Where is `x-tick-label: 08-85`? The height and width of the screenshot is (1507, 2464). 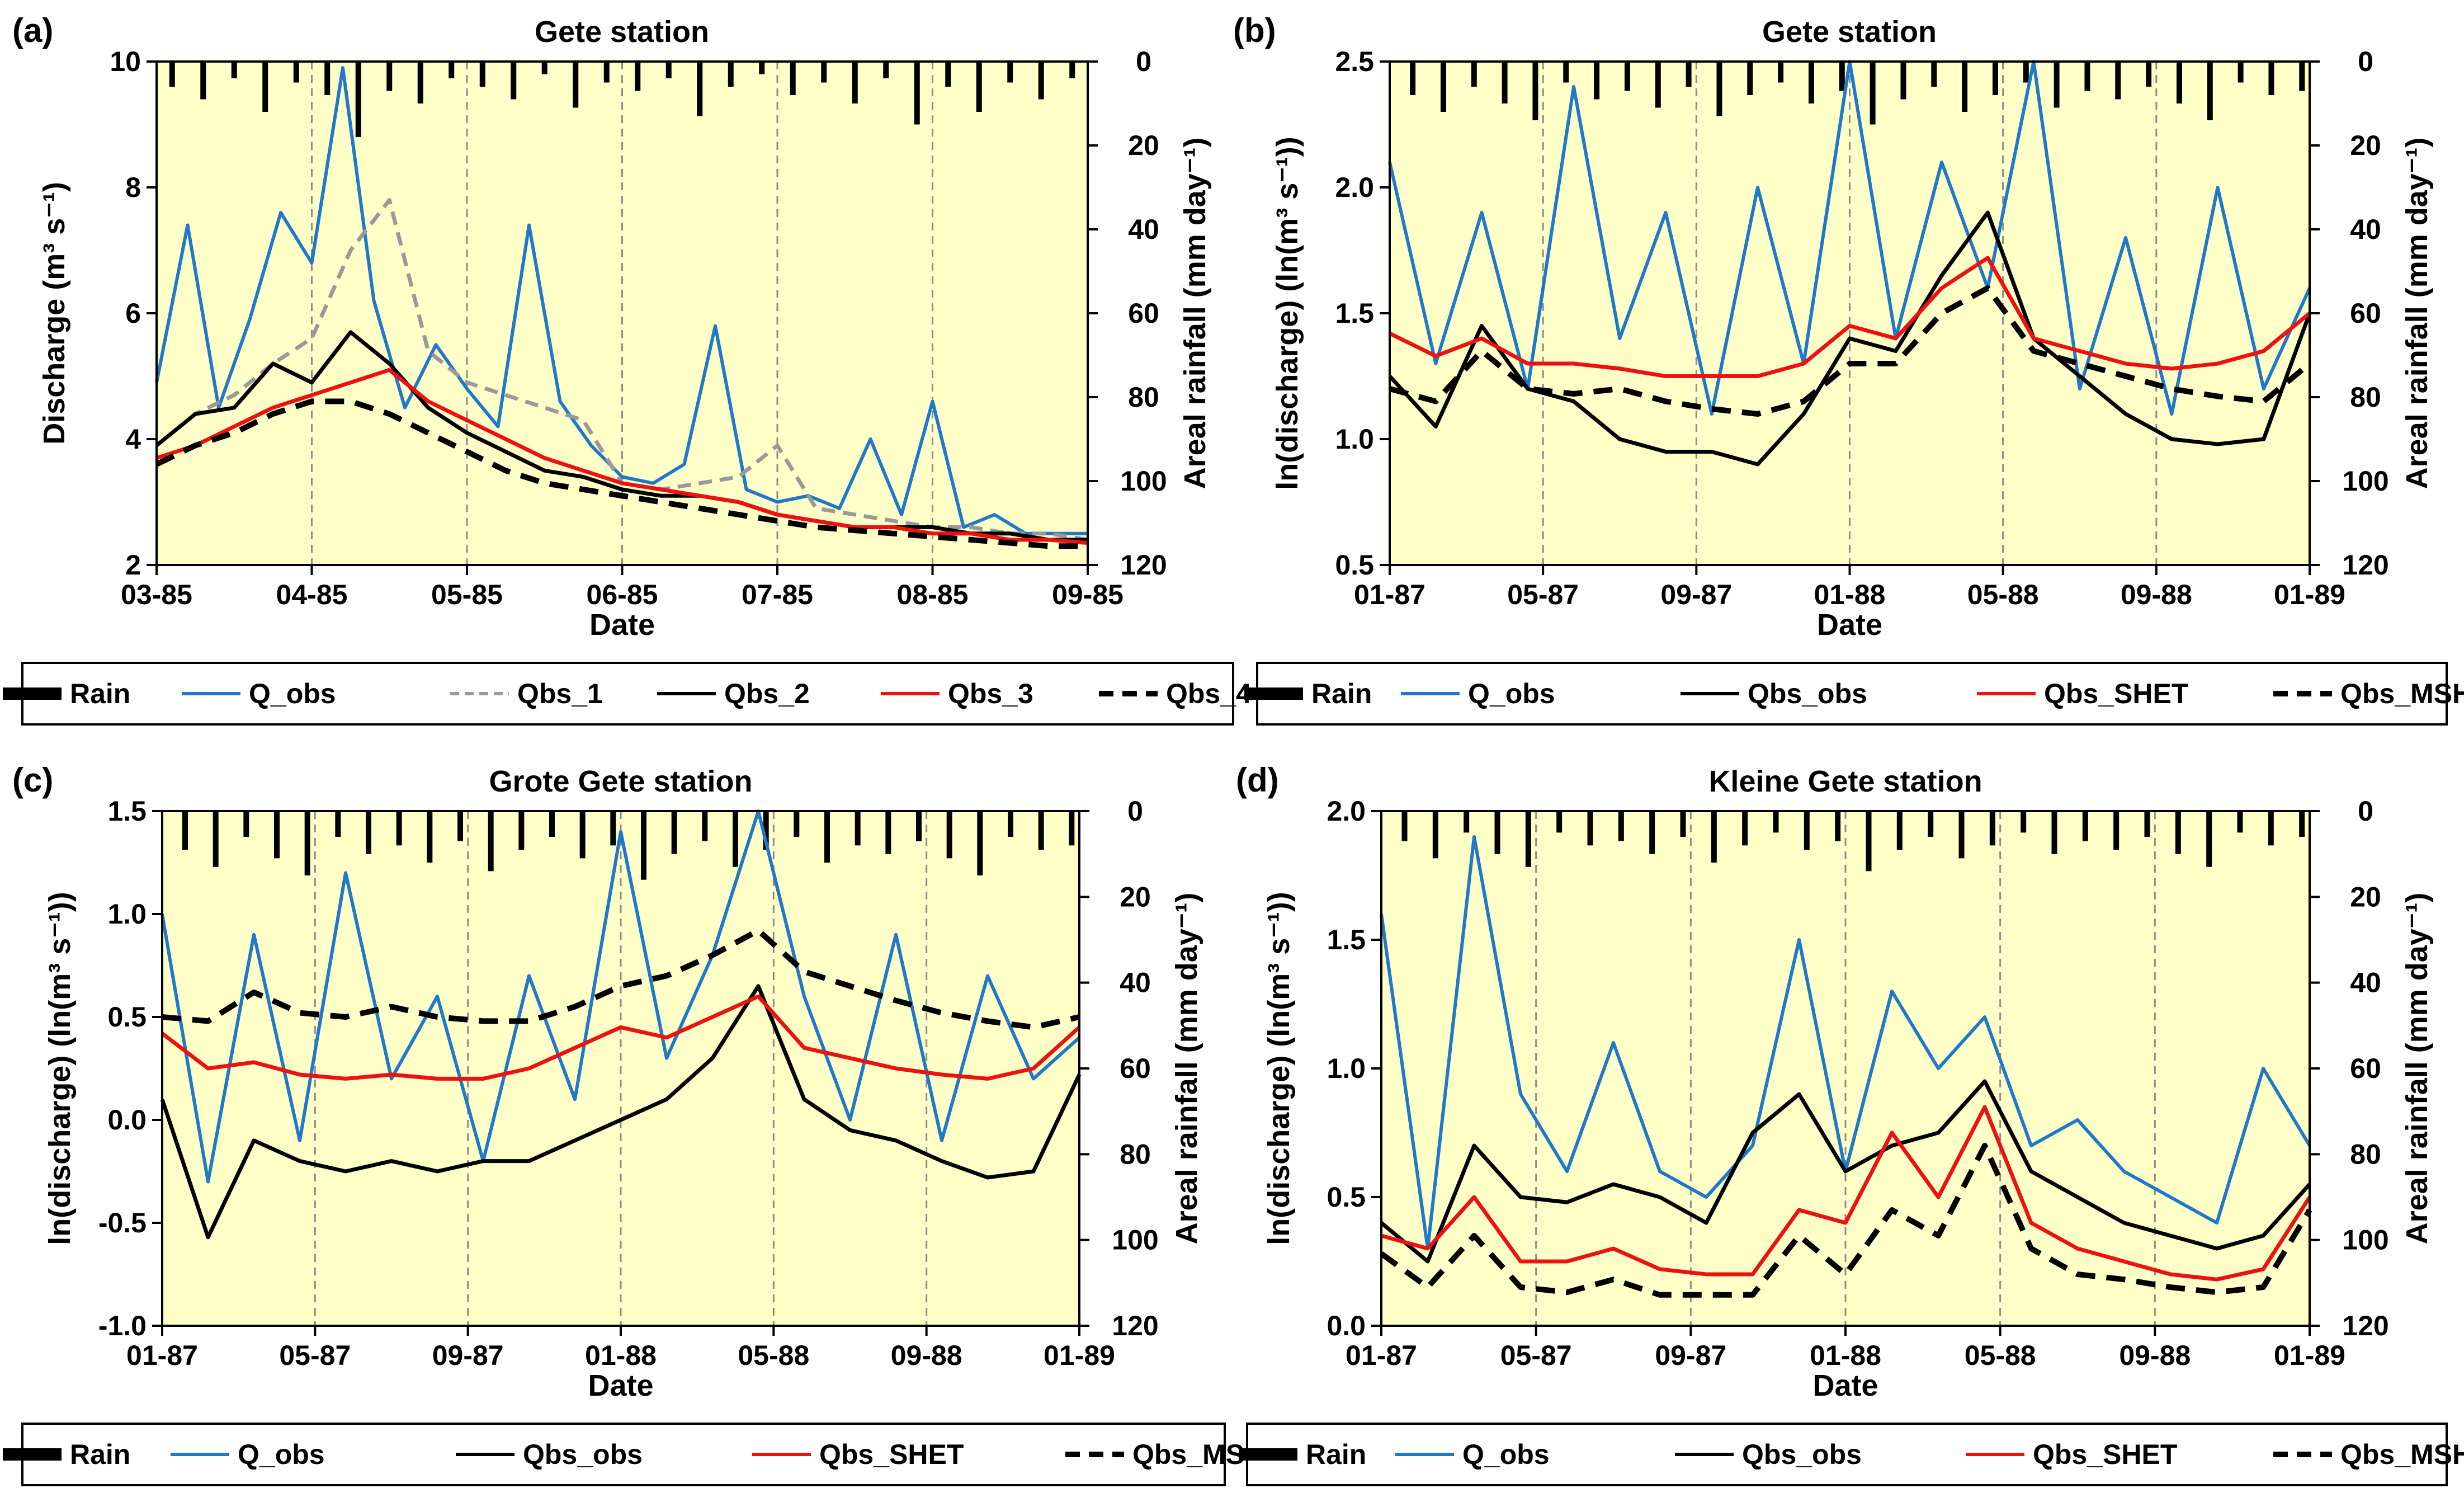
x-tick-label: 08-85 is located at coordinates (933, 595).